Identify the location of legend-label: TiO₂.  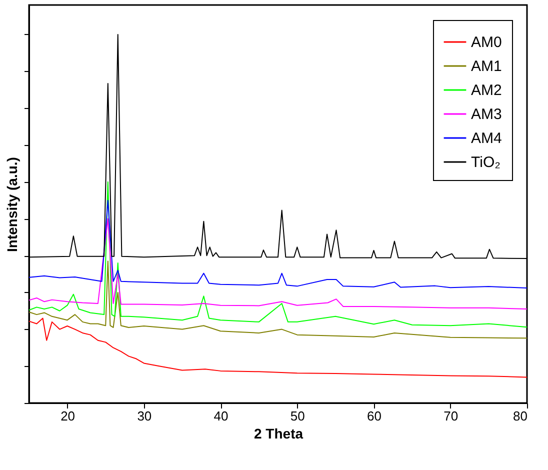
(486, 162).